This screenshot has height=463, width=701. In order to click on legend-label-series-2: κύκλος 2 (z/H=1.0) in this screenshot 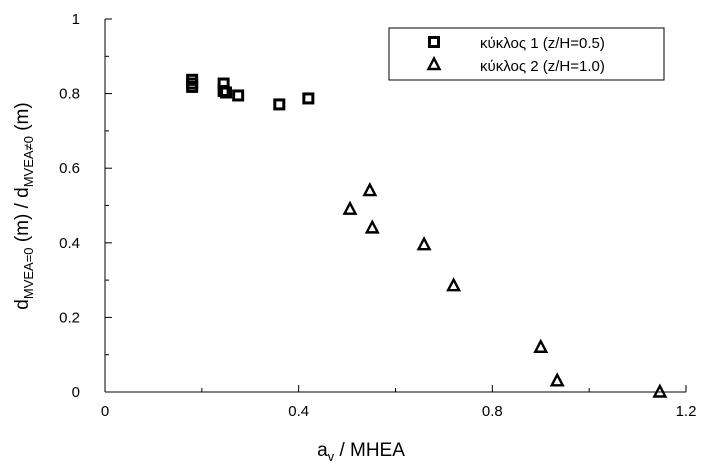, I will do `click(542, 66)`.